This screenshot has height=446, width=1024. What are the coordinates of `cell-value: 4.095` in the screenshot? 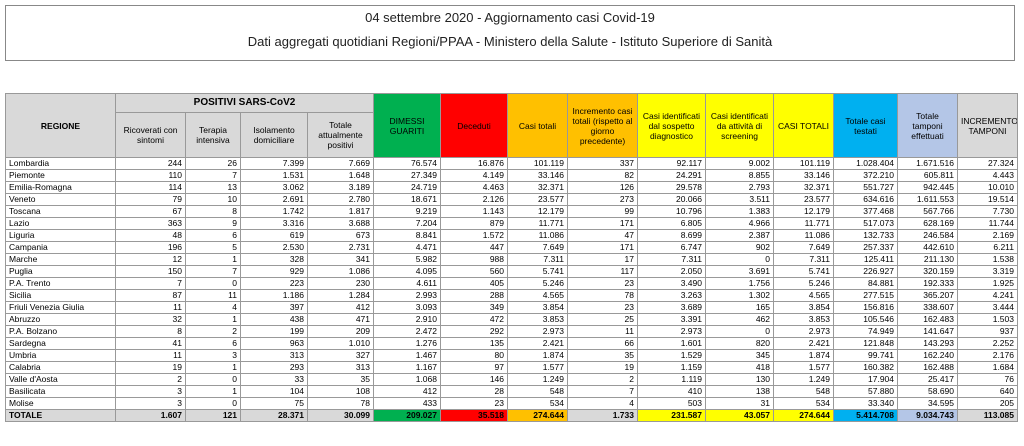 It's located at (407, 271).